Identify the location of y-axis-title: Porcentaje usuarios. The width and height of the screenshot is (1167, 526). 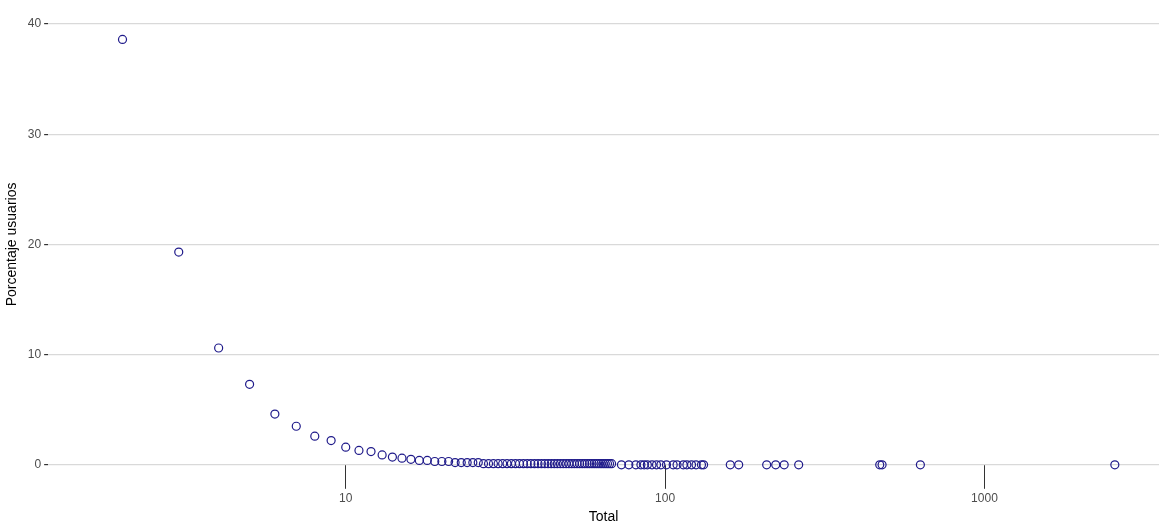
(11, 244).